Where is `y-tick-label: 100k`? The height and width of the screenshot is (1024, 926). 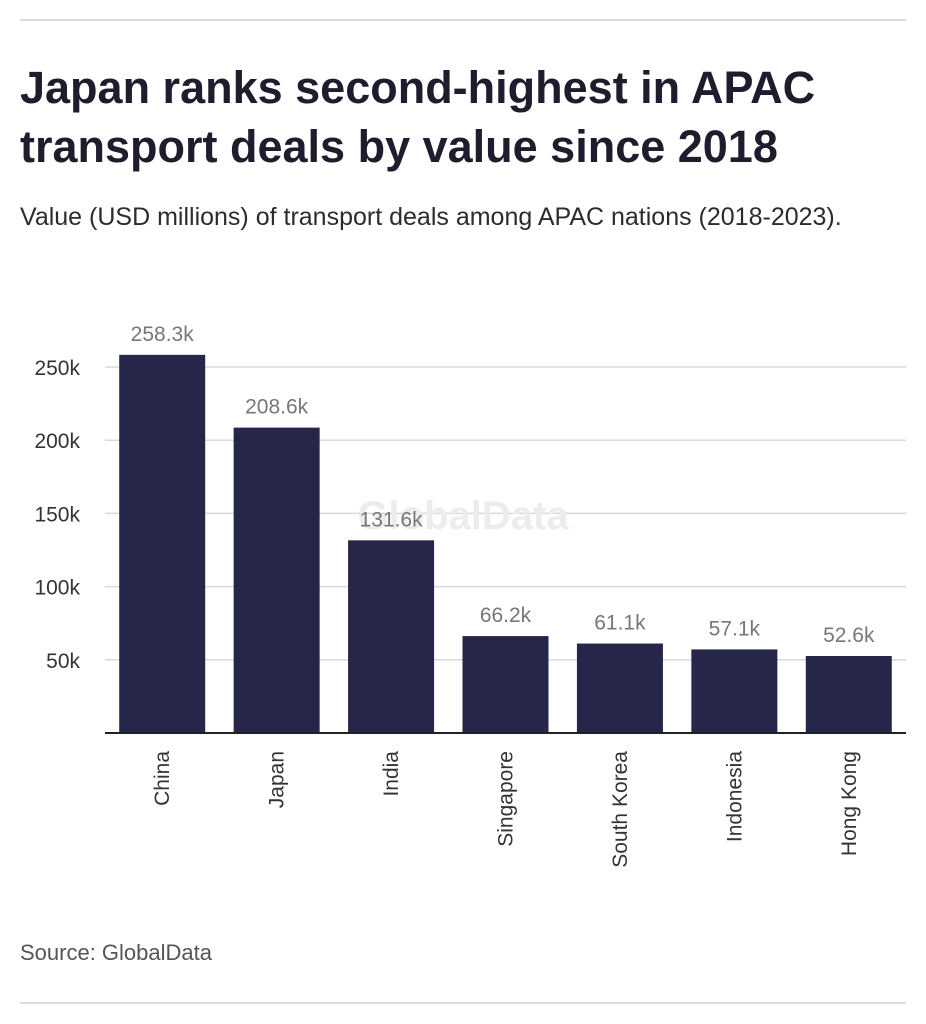 y-tick-label: 100k is located at coordinates (57, 588).